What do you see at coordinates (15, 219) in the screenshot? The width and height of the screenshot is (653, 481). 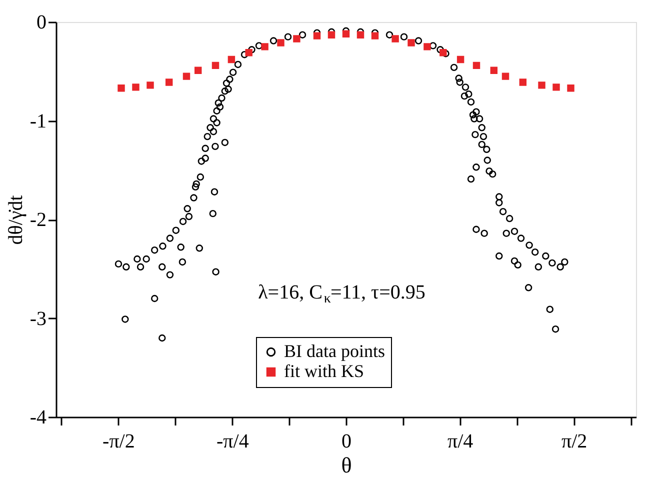 I see `y-axis-title: dθ/γ̇dt` at bounding box center [15, 219].